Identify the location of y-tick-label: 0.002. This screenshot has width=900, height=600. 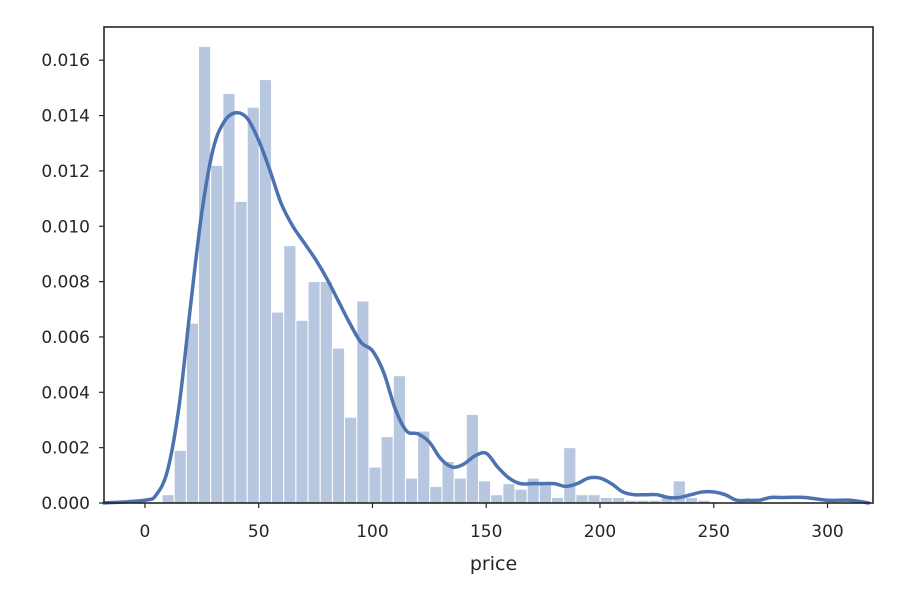
(65, 449).